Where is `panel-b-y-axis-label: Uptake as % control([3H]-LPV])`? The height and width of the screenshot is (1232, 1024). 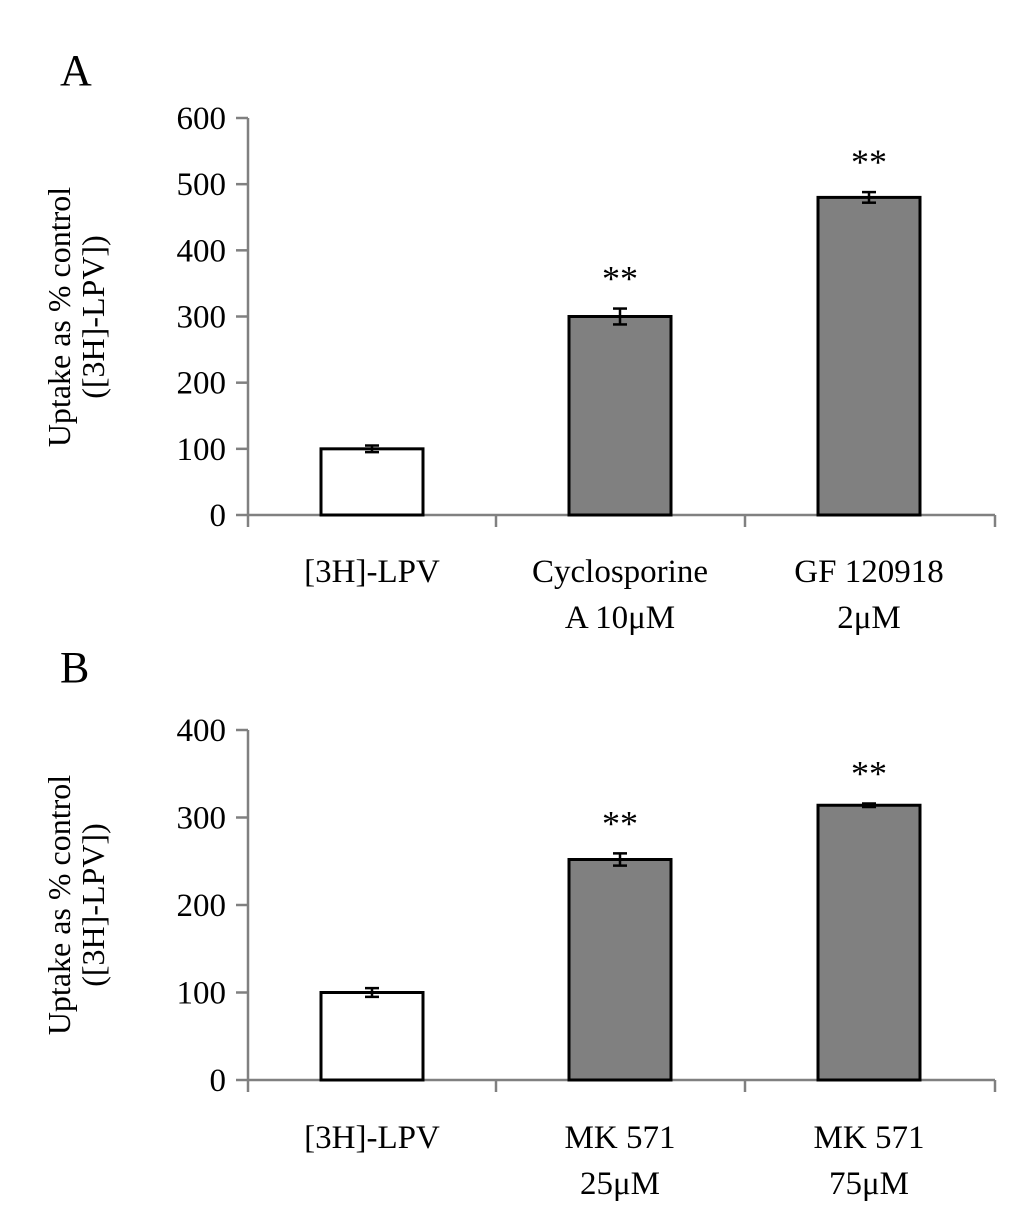 panel-b-y-axis-label: Uptake as % control([3H]-LPV]) is located at coordinates (76, 905).